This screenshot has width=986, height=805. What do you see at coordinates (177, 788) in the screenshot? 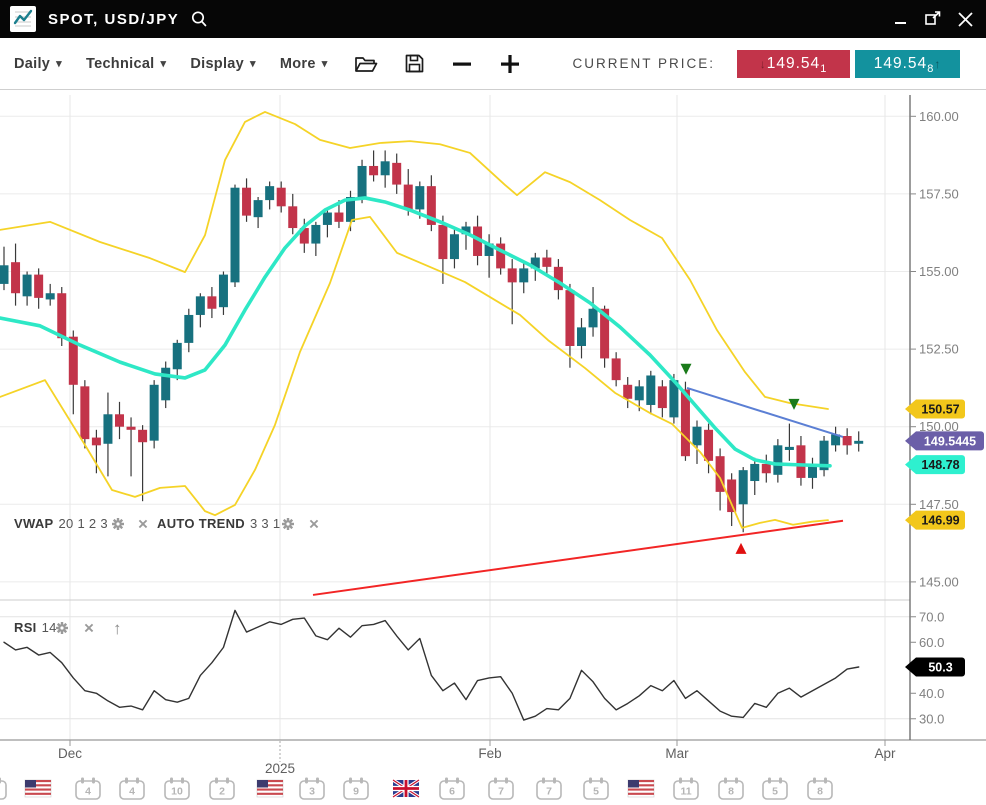
I see `calendar-event-icon: 10` at bounding box center [177, 788].